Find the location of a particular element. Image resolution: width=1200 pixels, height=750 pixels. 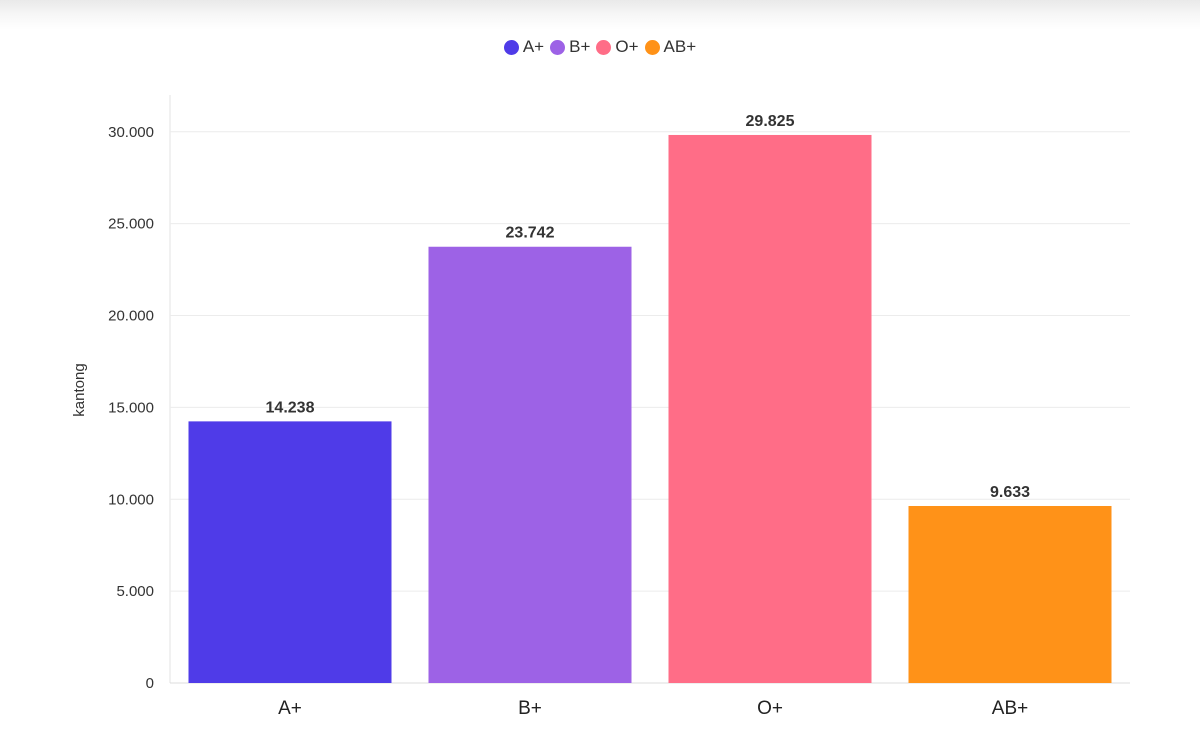

legend-item-a-plus: A+ is located at coordinates (524, 47).